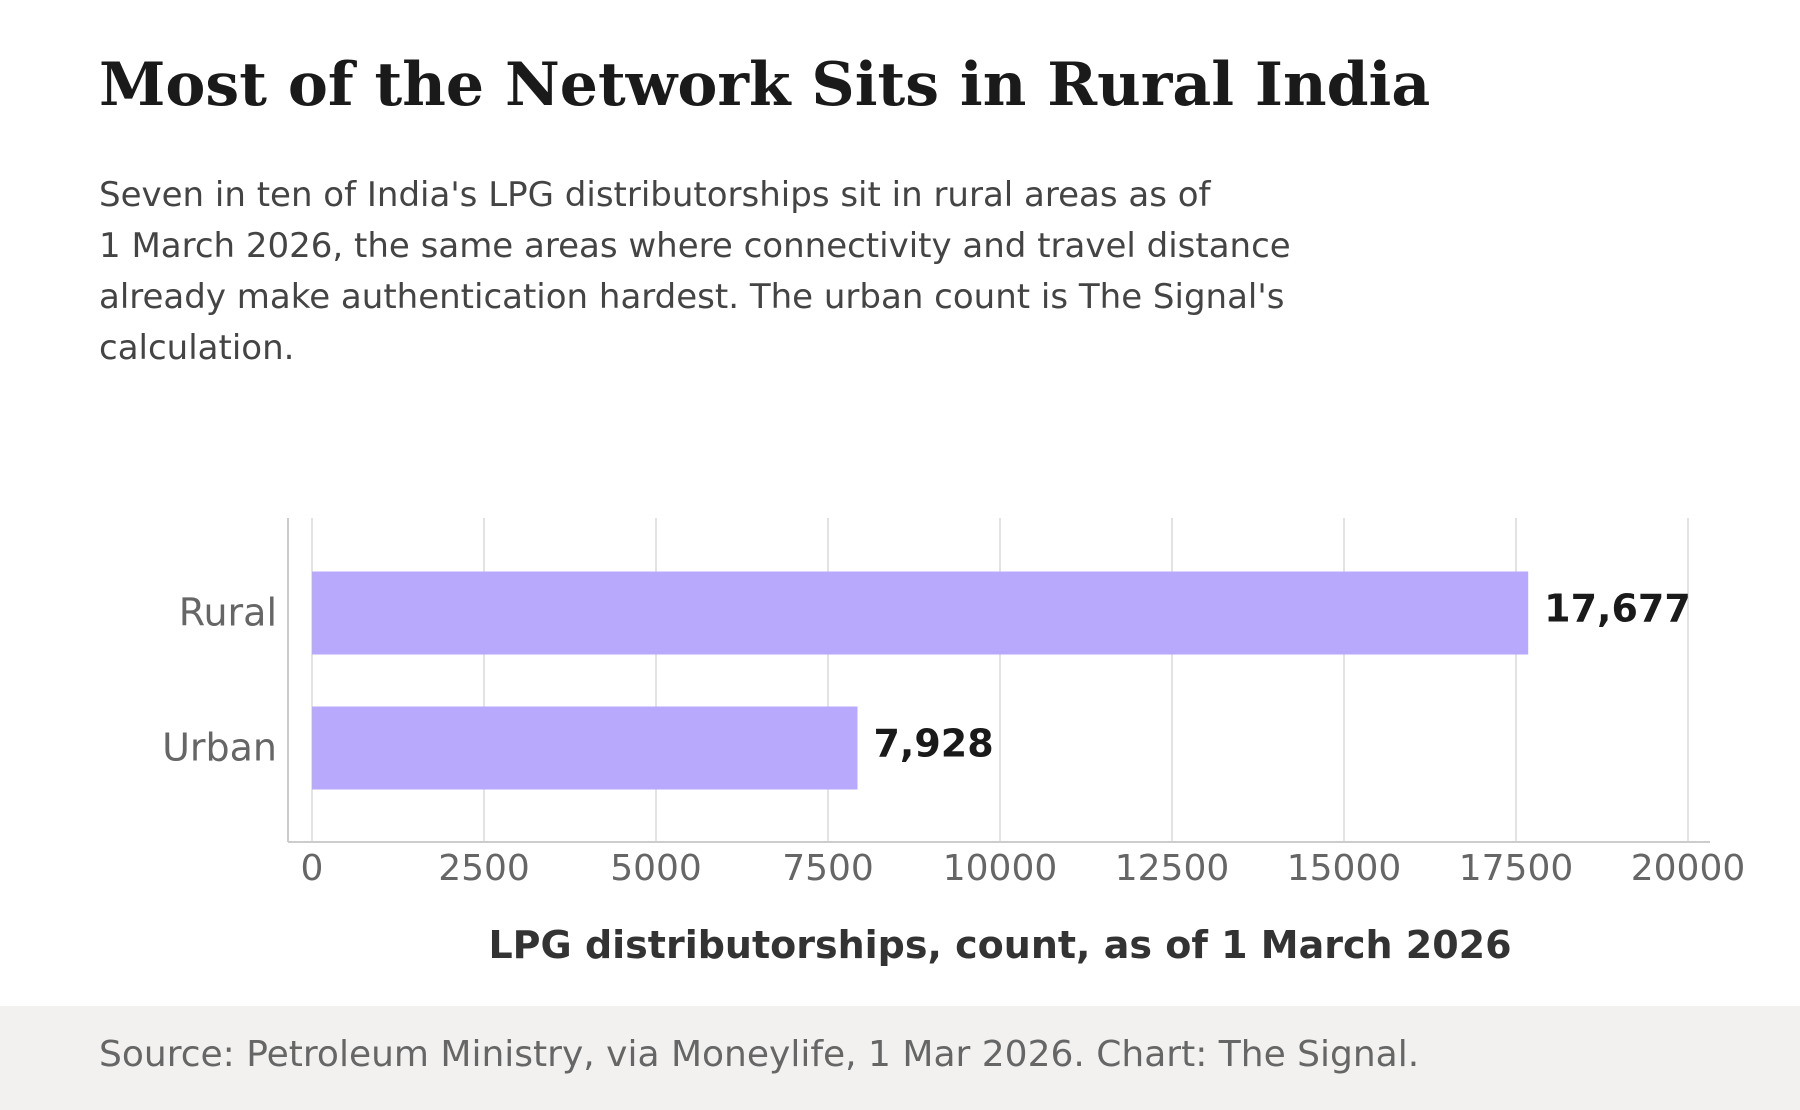 The width and height of the screenshot is (1800, 1110). I want to click on x-tick-label: 5000, so click(656, 868).